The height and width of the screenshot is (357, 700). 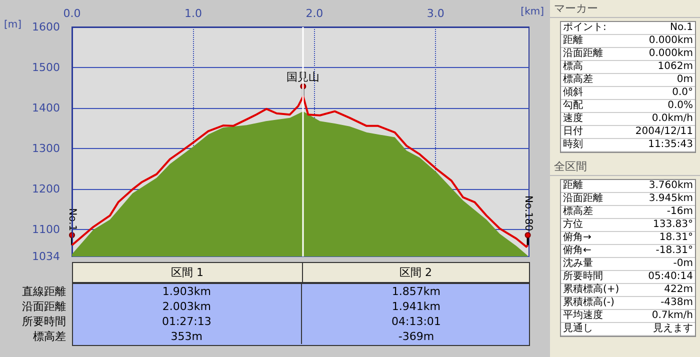 I want to click on text: 0.0°, so click(x=682, y=93).